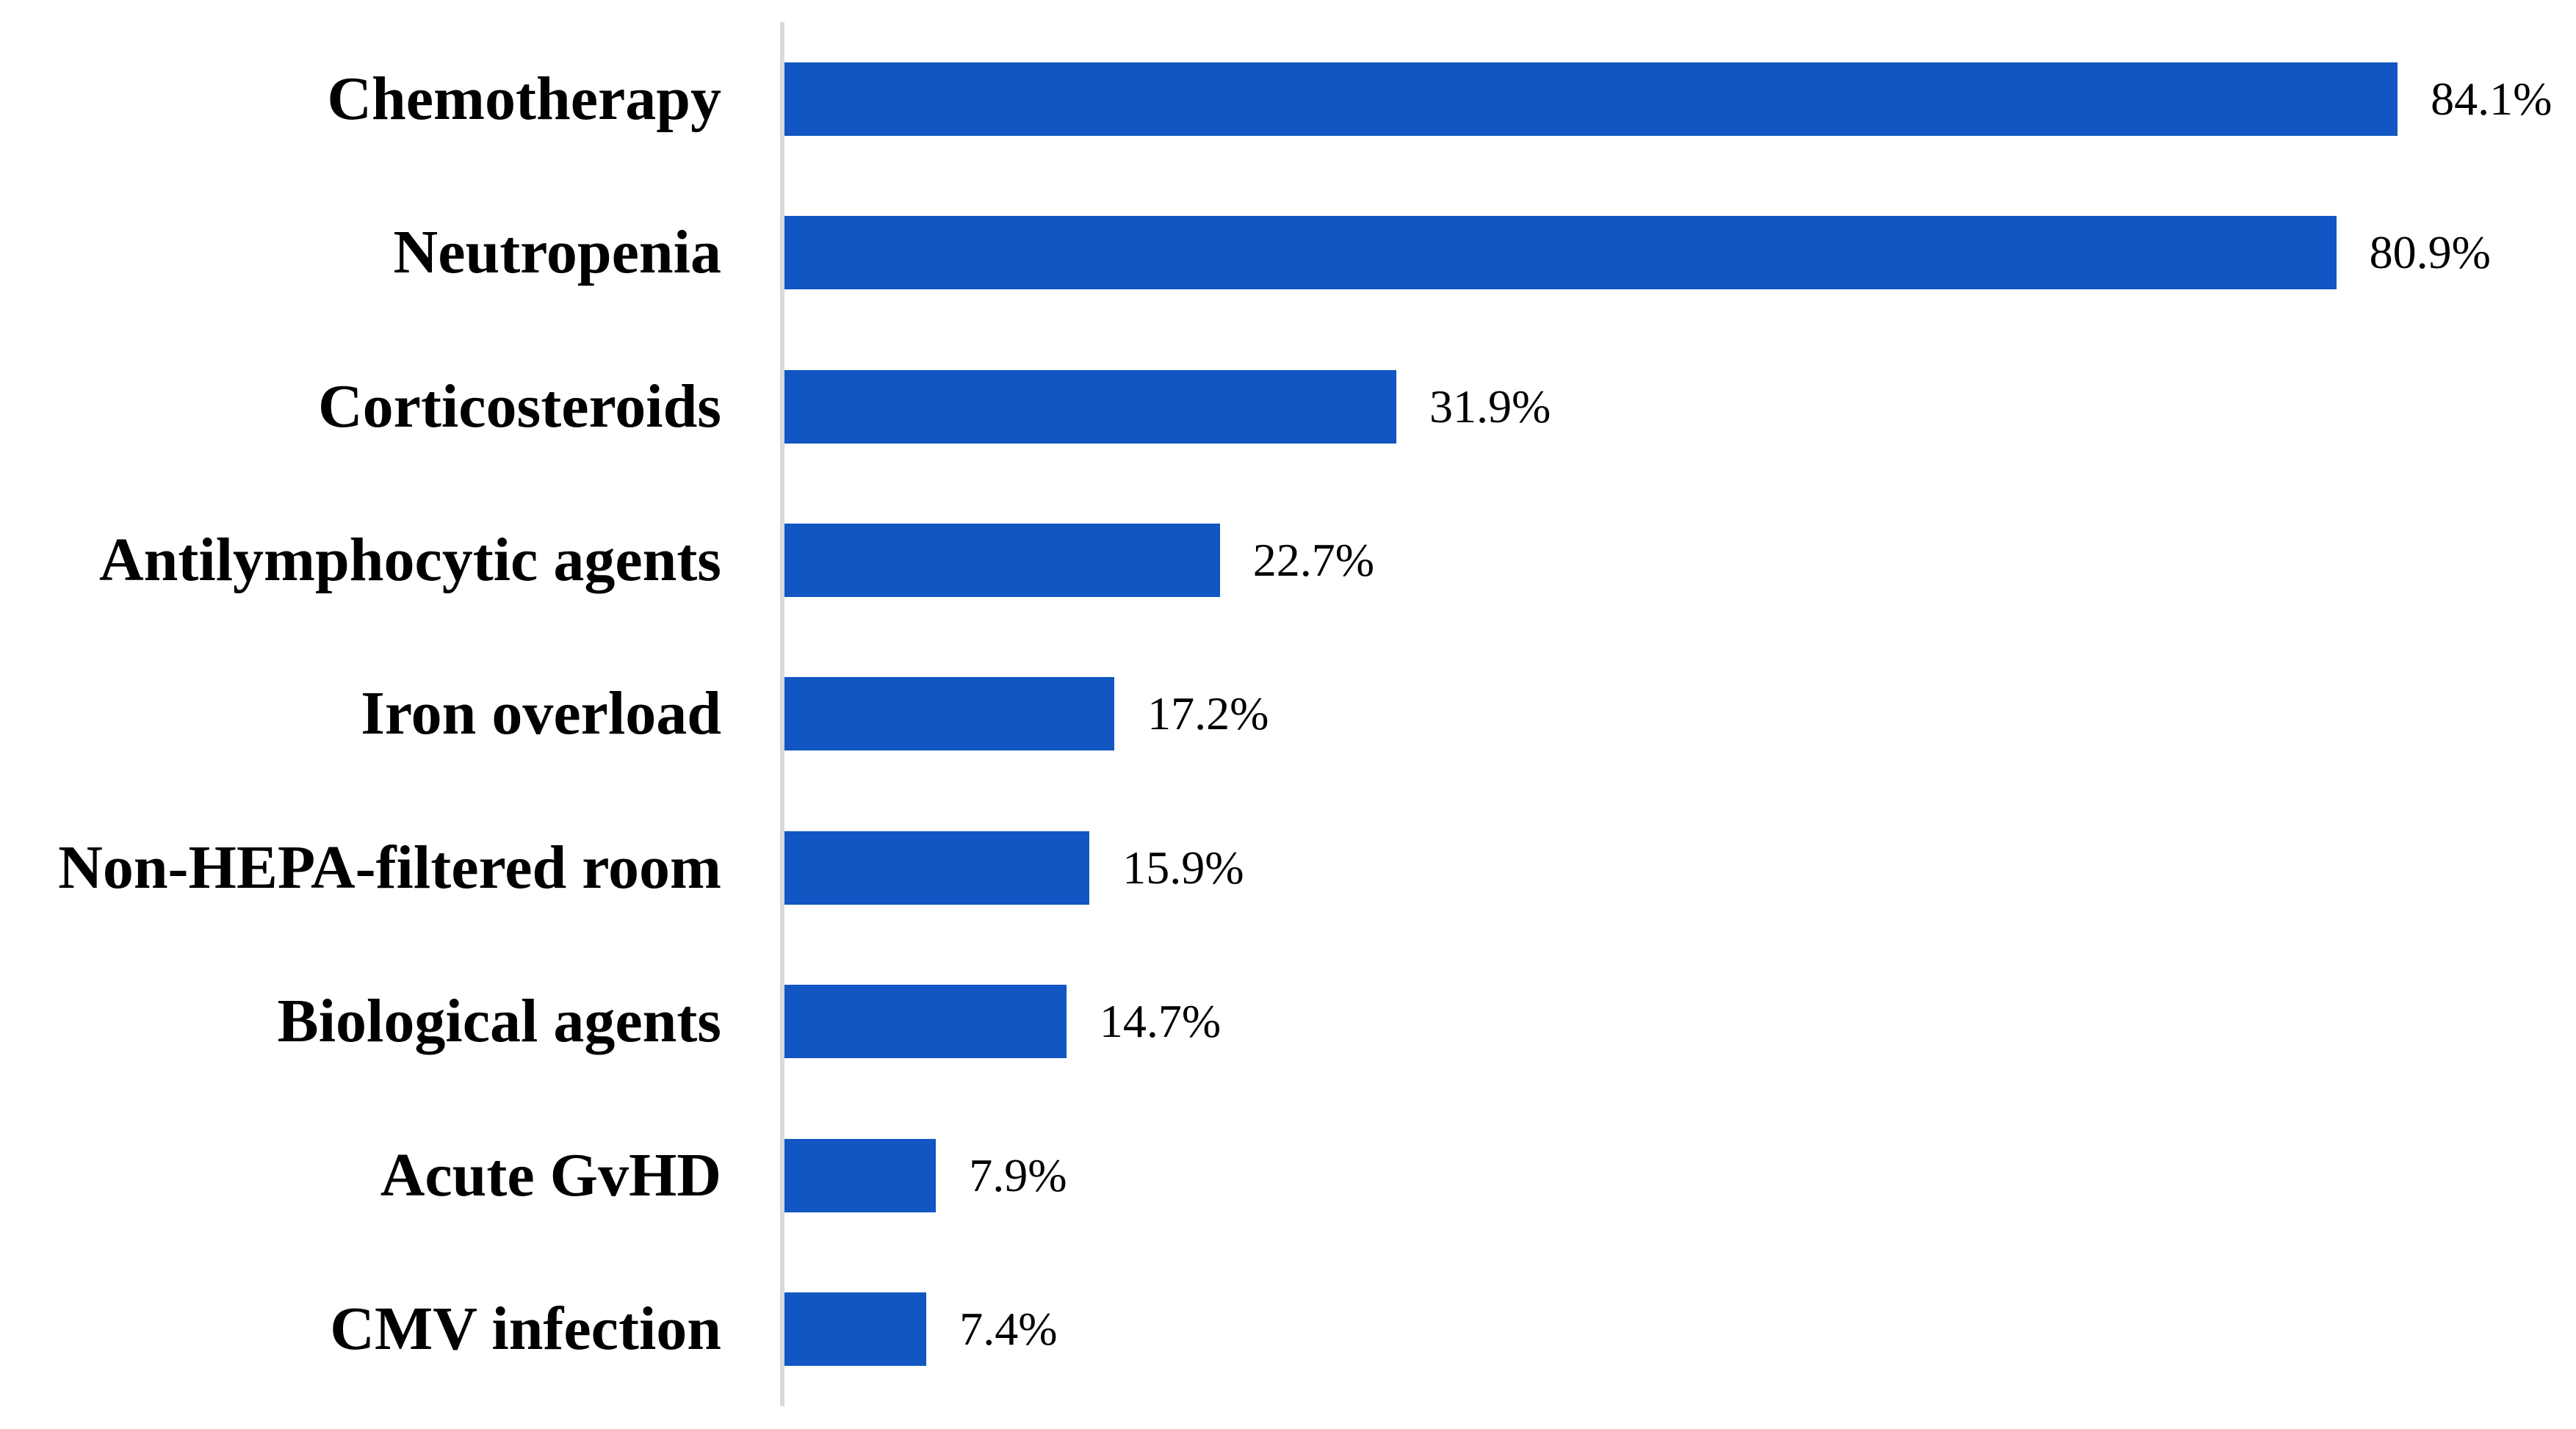 Image resolution: width=2576 pixels, height=1429 pixels. I want to click on bar-neutropenia, so click(1561, 253).